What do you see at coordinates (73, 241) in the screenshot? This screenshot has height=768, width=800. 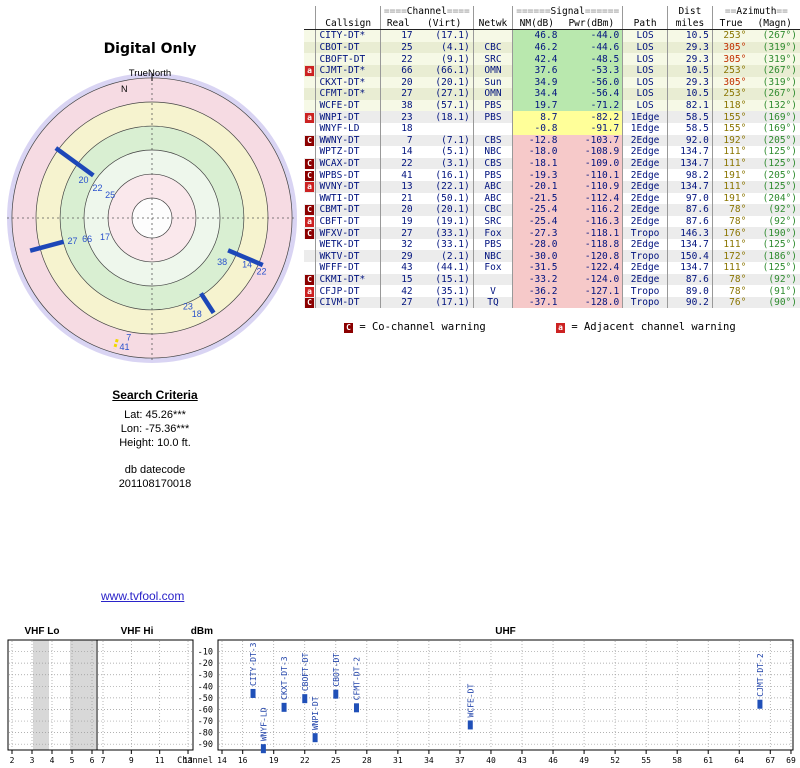 I see `radar-channel-label: 27` at bounding box center [73, 241].